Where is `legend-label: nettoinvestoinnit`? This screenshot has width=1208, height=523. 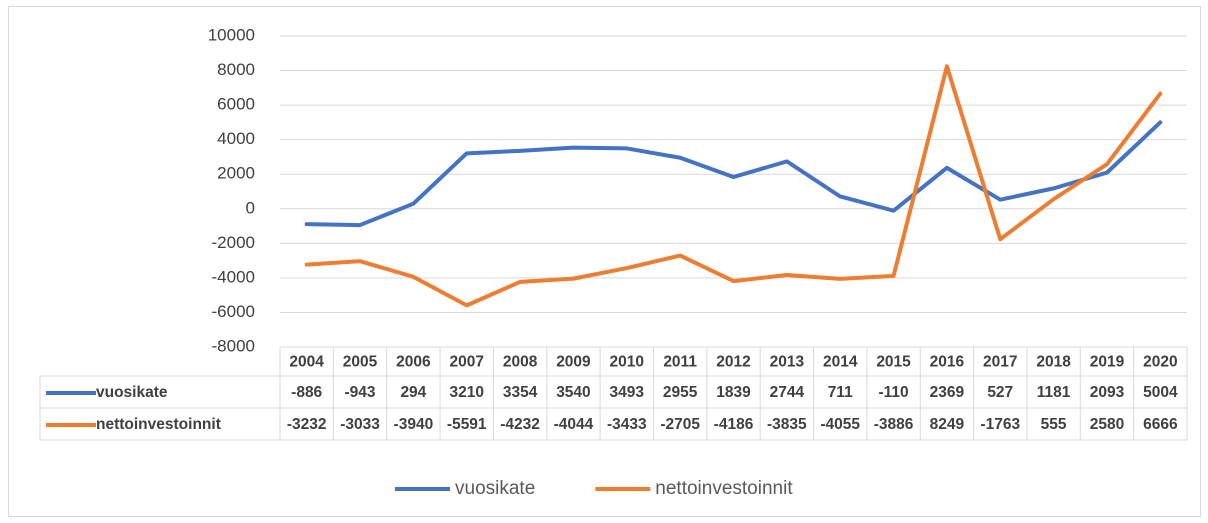 legend-label: nettoinvestoinnit is located at coordinates (724, 488).